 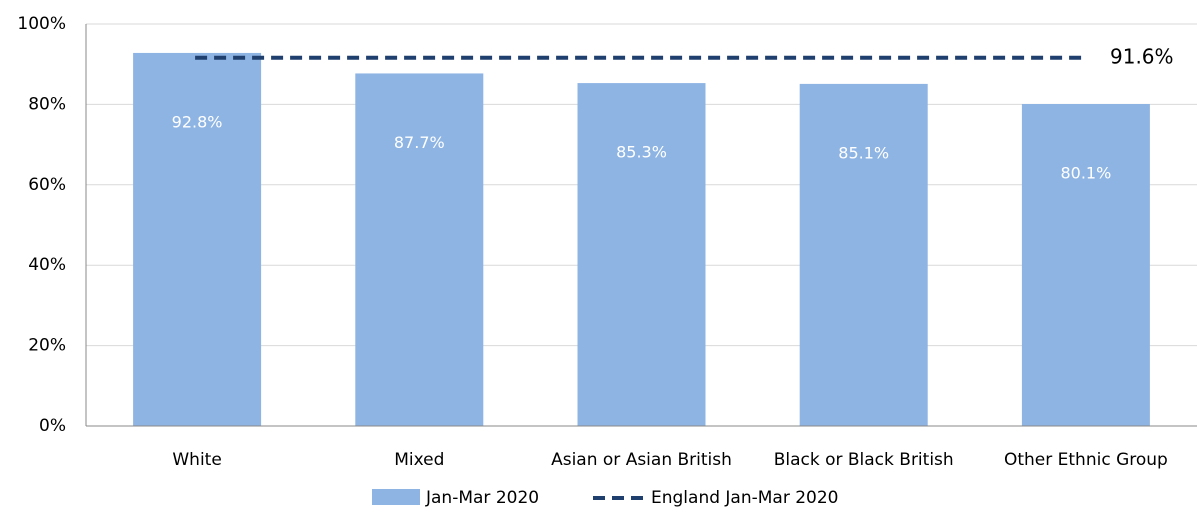 I want to click on y-tick-label: 60%, so click(x=47, y=185).